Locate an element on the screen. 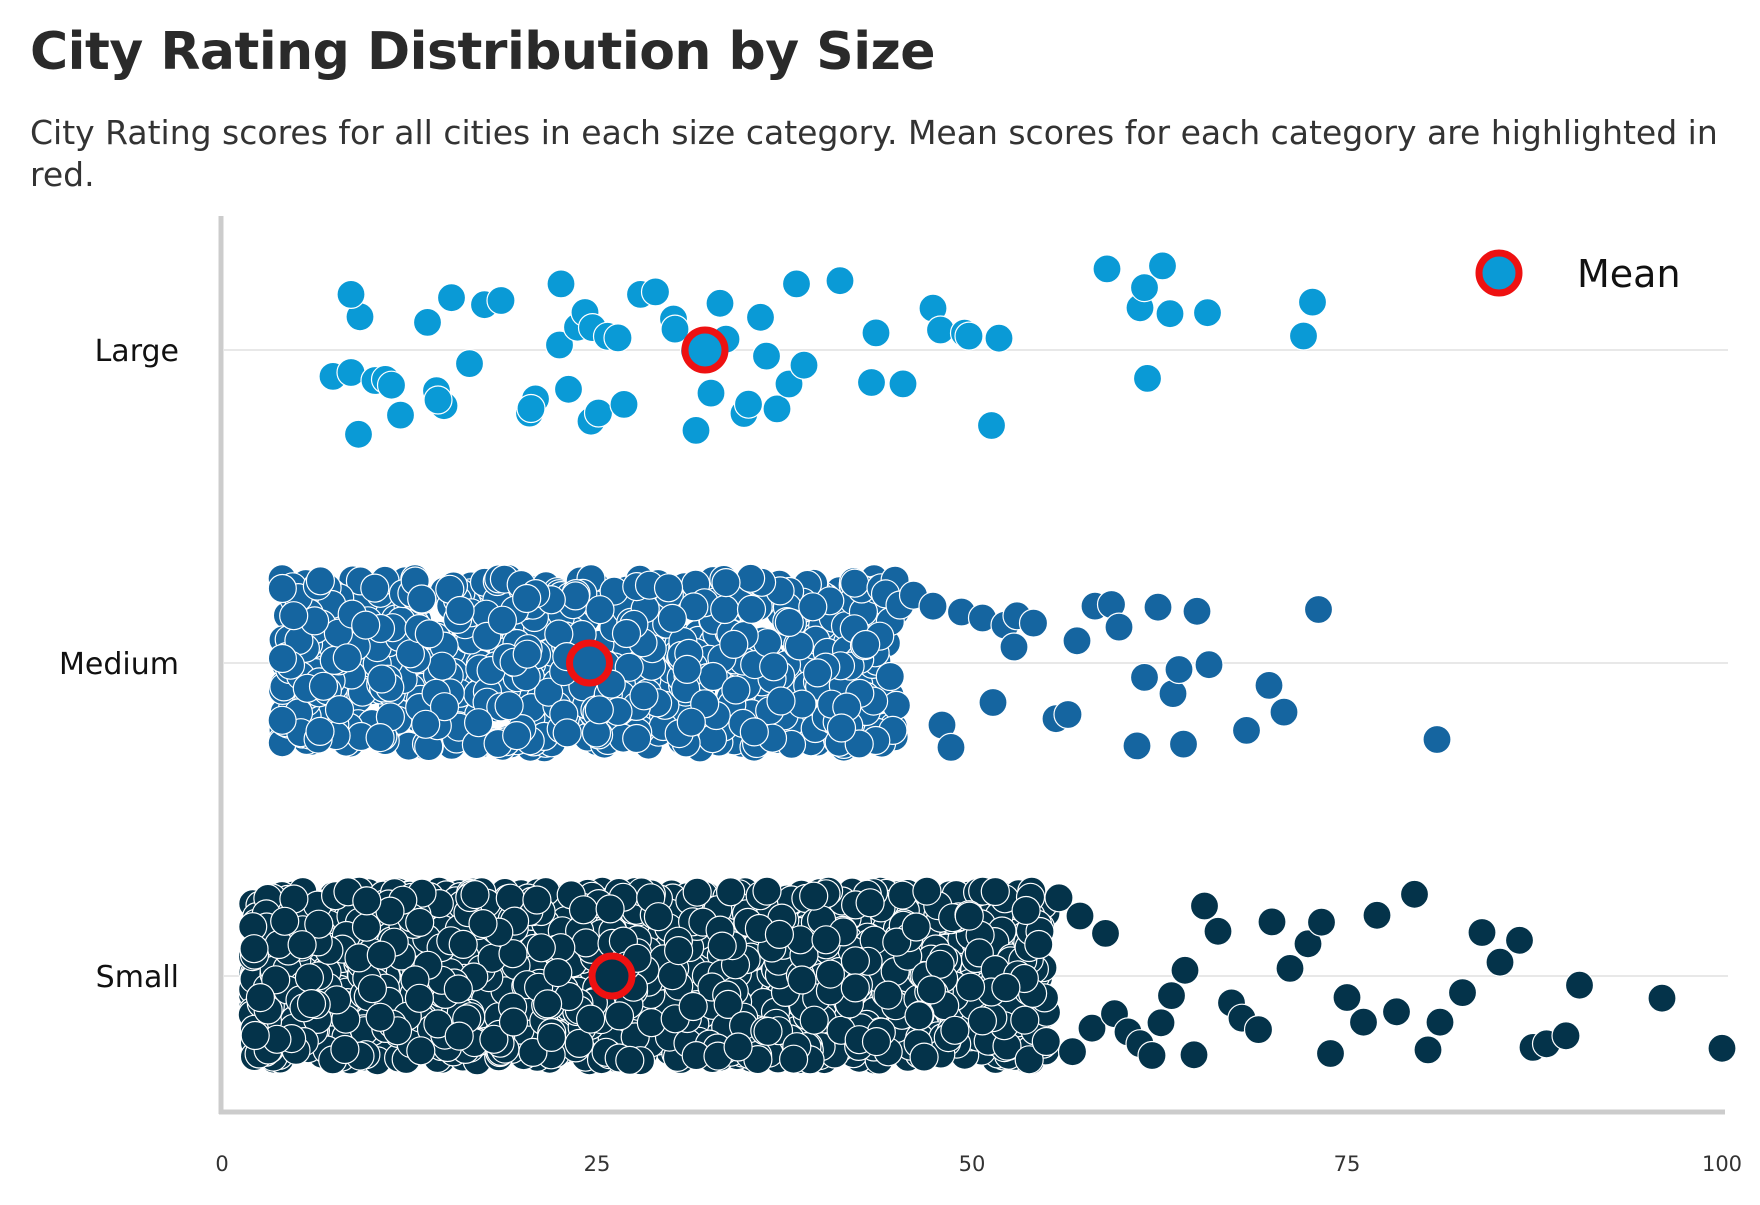  x-tick-labels: 0 25 50 75 100 is located at coordinates (978, 1164).